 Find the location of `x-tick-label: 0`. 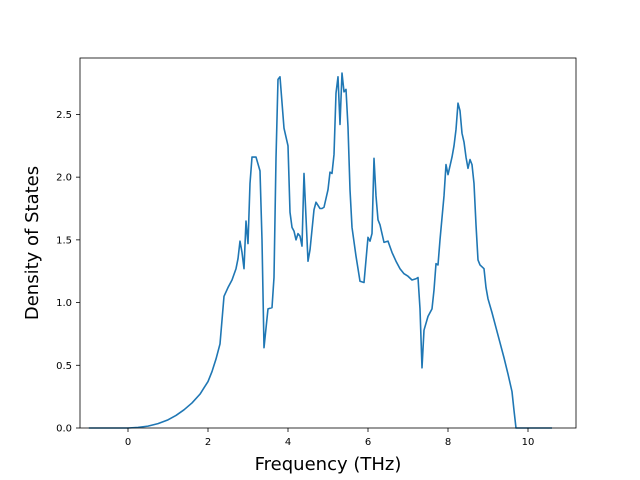

x-tick-label: 0 is located at coordinates (128, 442).